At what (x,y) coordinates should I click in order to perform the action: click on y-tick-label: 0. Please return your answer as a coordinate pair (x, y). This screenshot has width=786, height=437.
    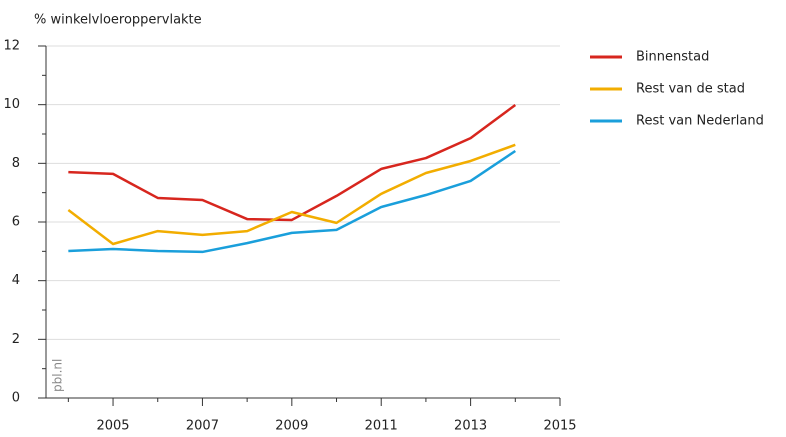
    Looking at the image, I should click on (16, 398).